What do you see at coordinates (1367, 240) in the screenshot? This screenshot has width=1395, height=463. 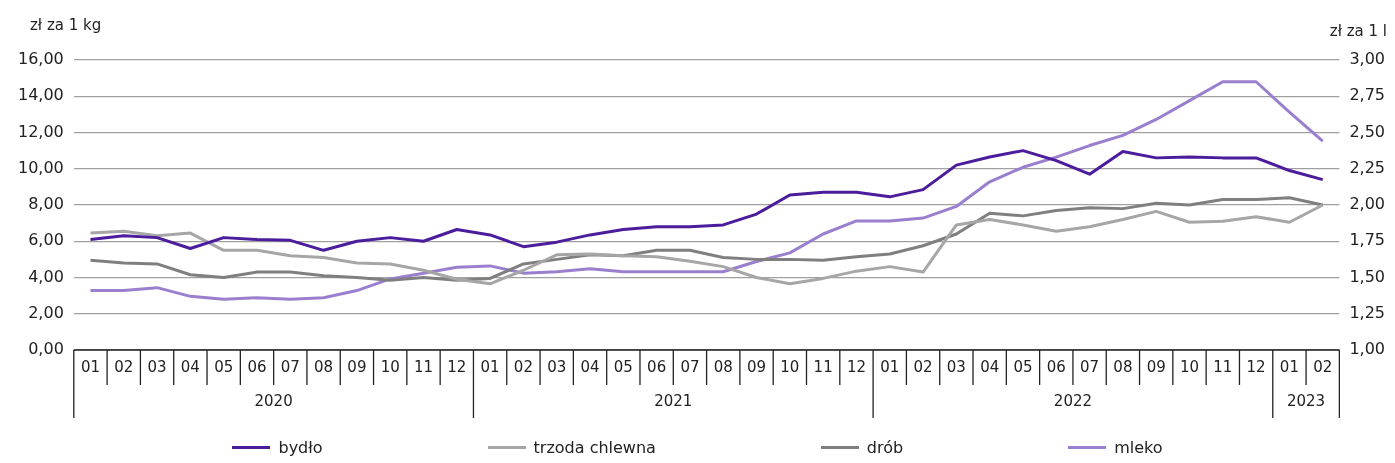 I see `y2-tick-label: 1,75` at bounding box center [1367, 240].